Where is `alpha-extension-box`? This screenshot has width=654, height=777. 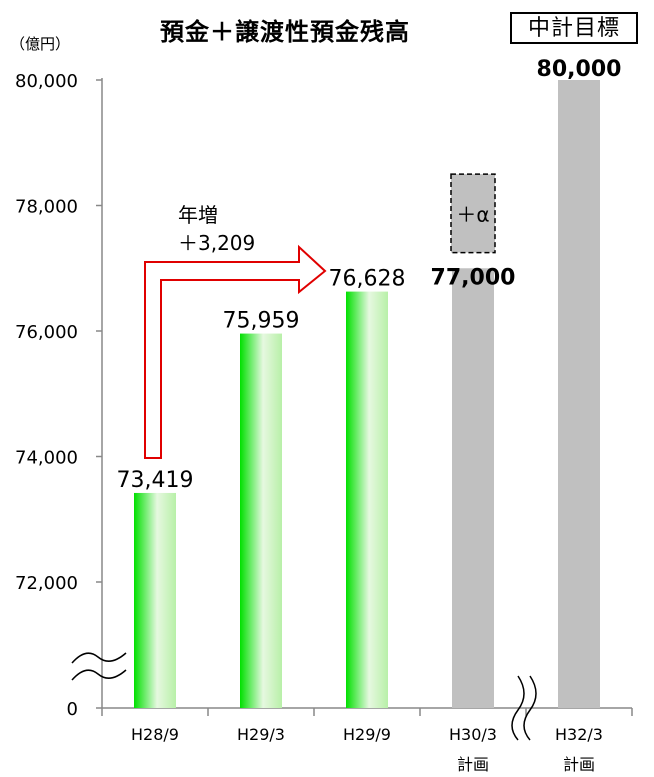 alpha-extension-box is located at coordinates (473, 213).